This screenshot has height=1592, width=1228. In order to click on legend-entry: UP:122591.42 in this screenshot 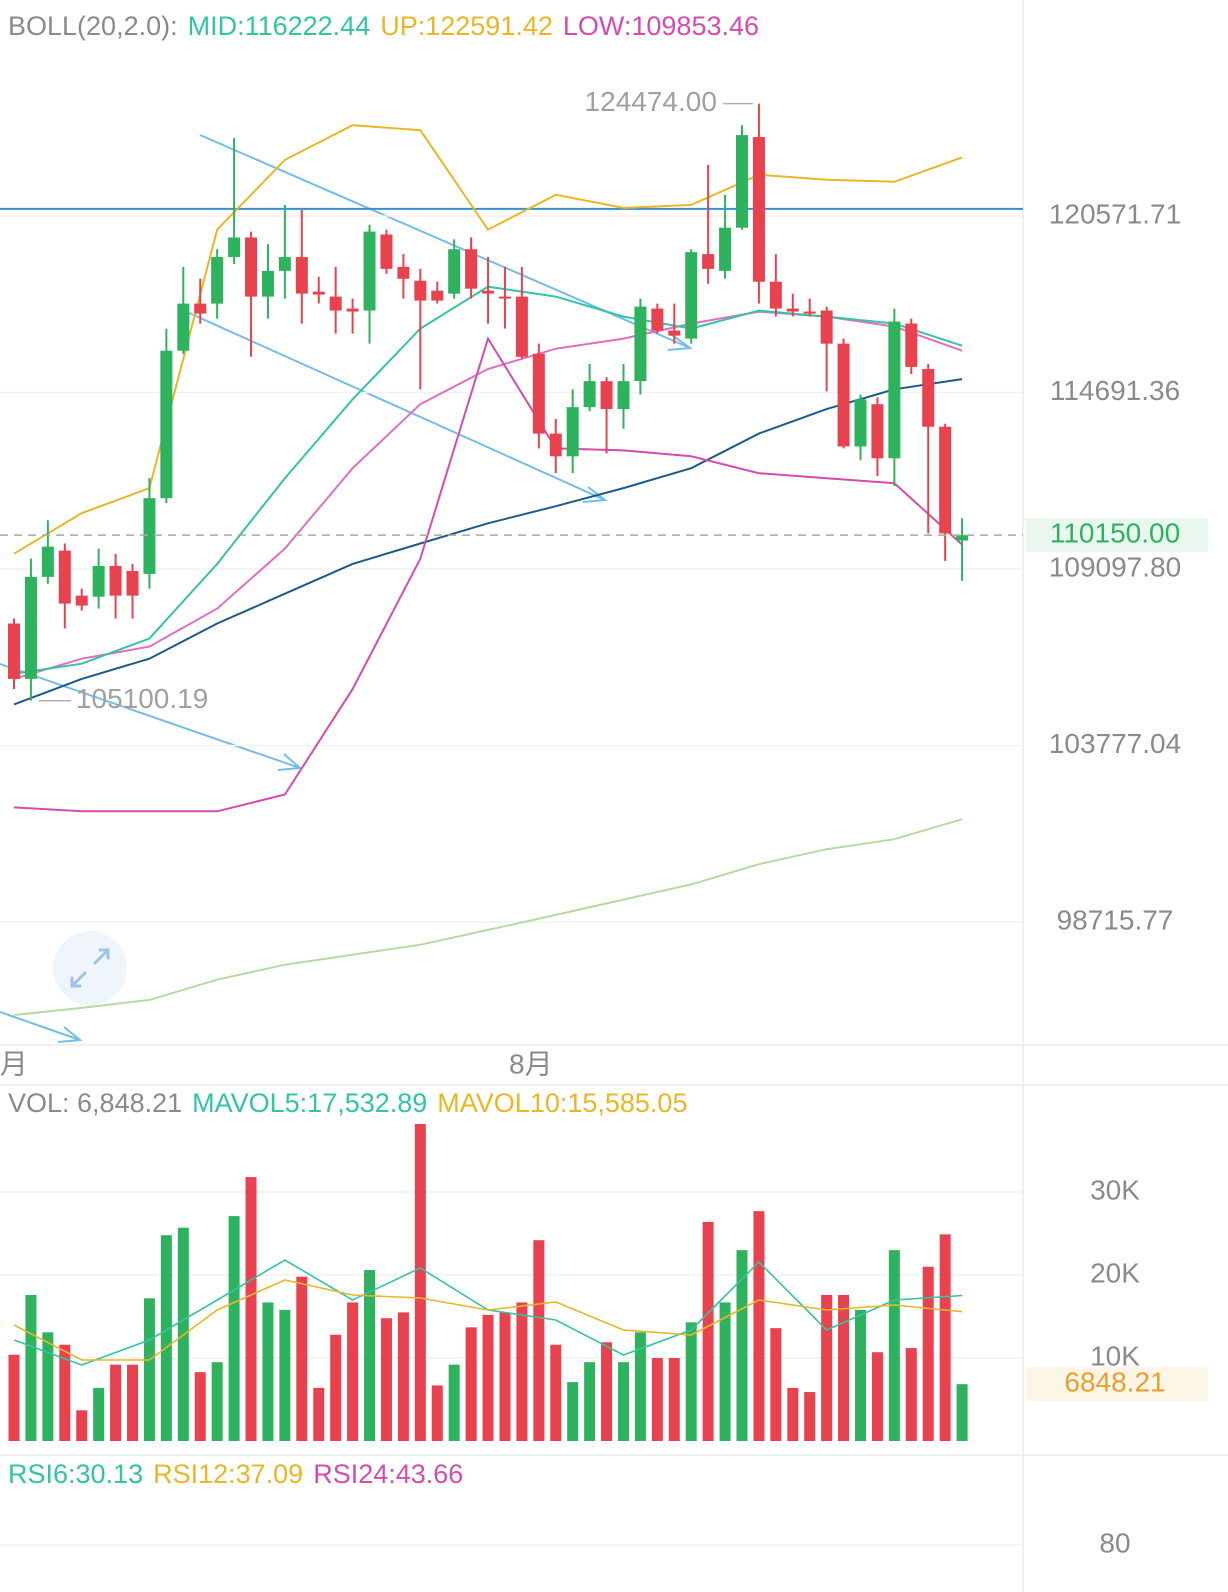, I will do `click(466, 26)`.